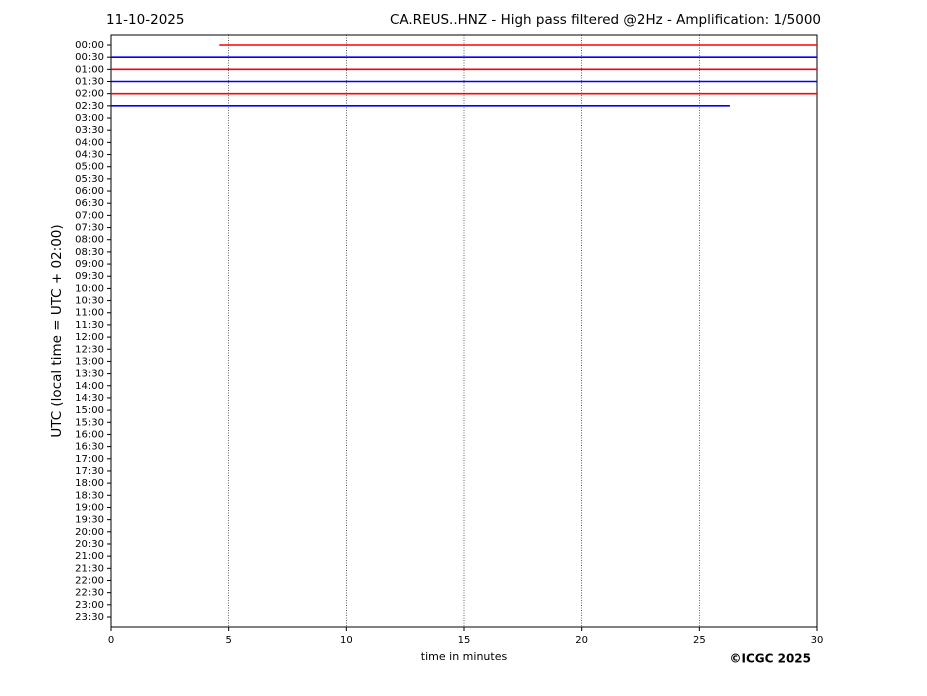  I want to click on y-tick-label: 15:30, so click(89, 422).